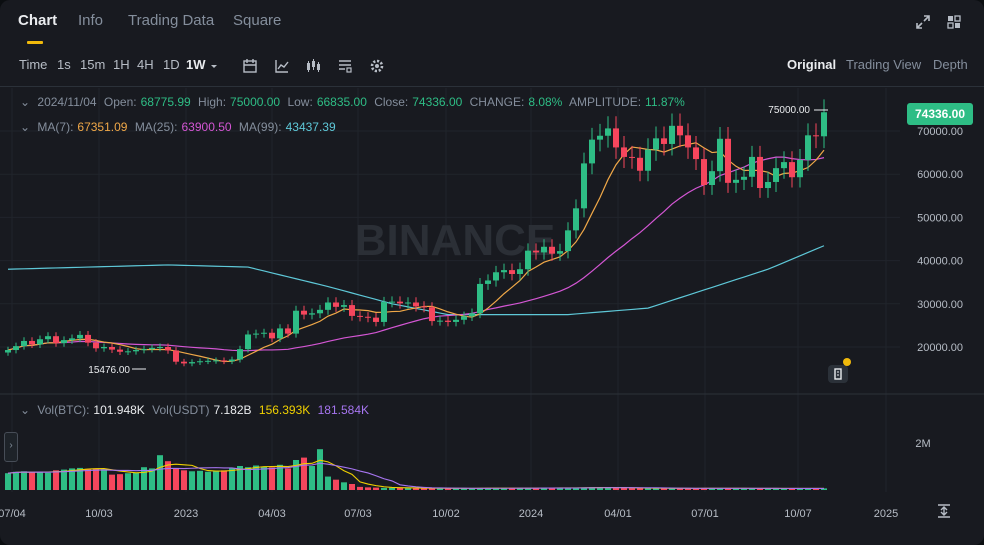  I want to click on tab-chart: Chart, so click(38, 20).